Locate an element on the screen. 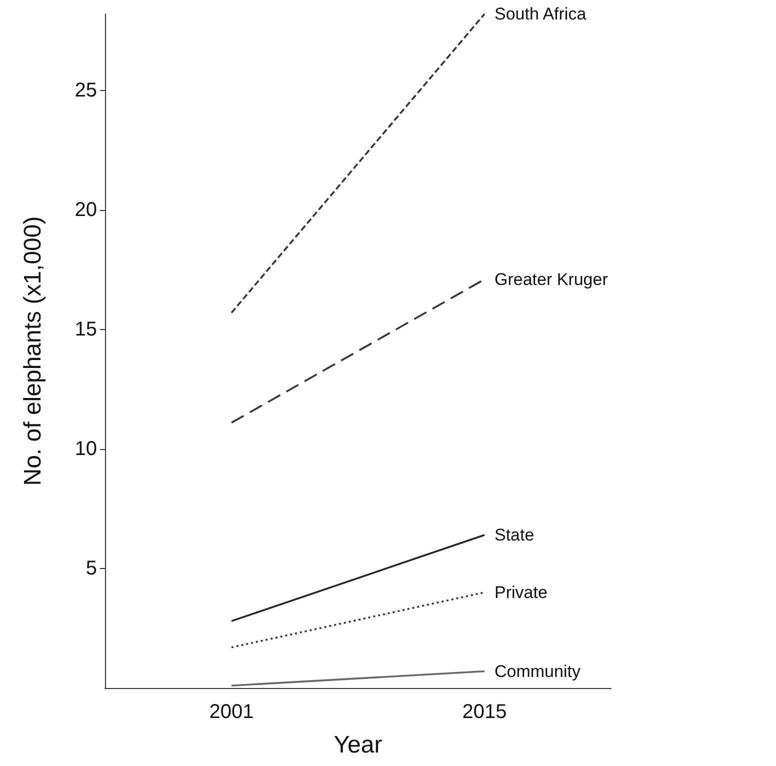 This screenshot has height=766, width=776. series-label: Greater Kruger is located at coordinates (551, 279).